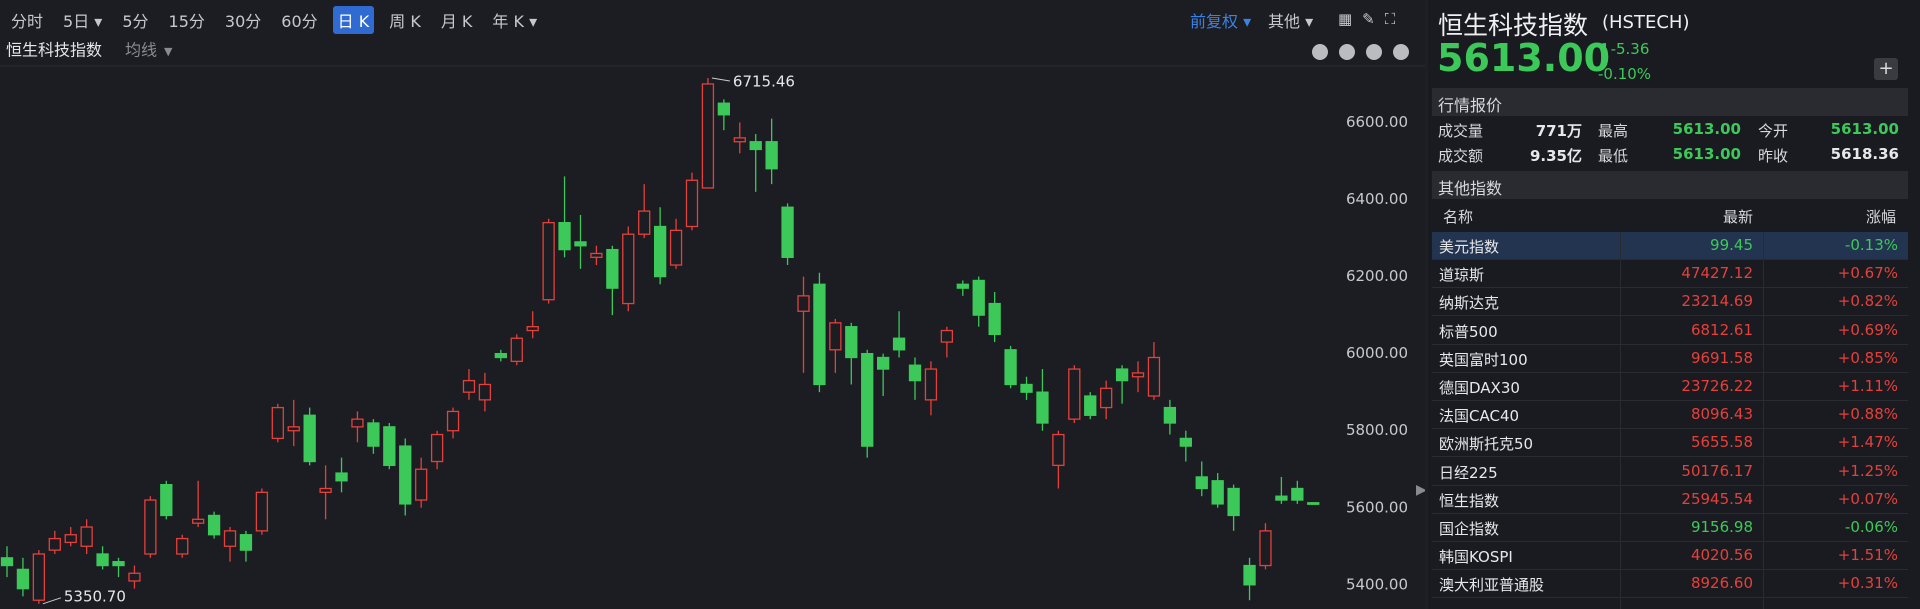  I want to click on stat-value: 9.35亿, so click(1555, 156).